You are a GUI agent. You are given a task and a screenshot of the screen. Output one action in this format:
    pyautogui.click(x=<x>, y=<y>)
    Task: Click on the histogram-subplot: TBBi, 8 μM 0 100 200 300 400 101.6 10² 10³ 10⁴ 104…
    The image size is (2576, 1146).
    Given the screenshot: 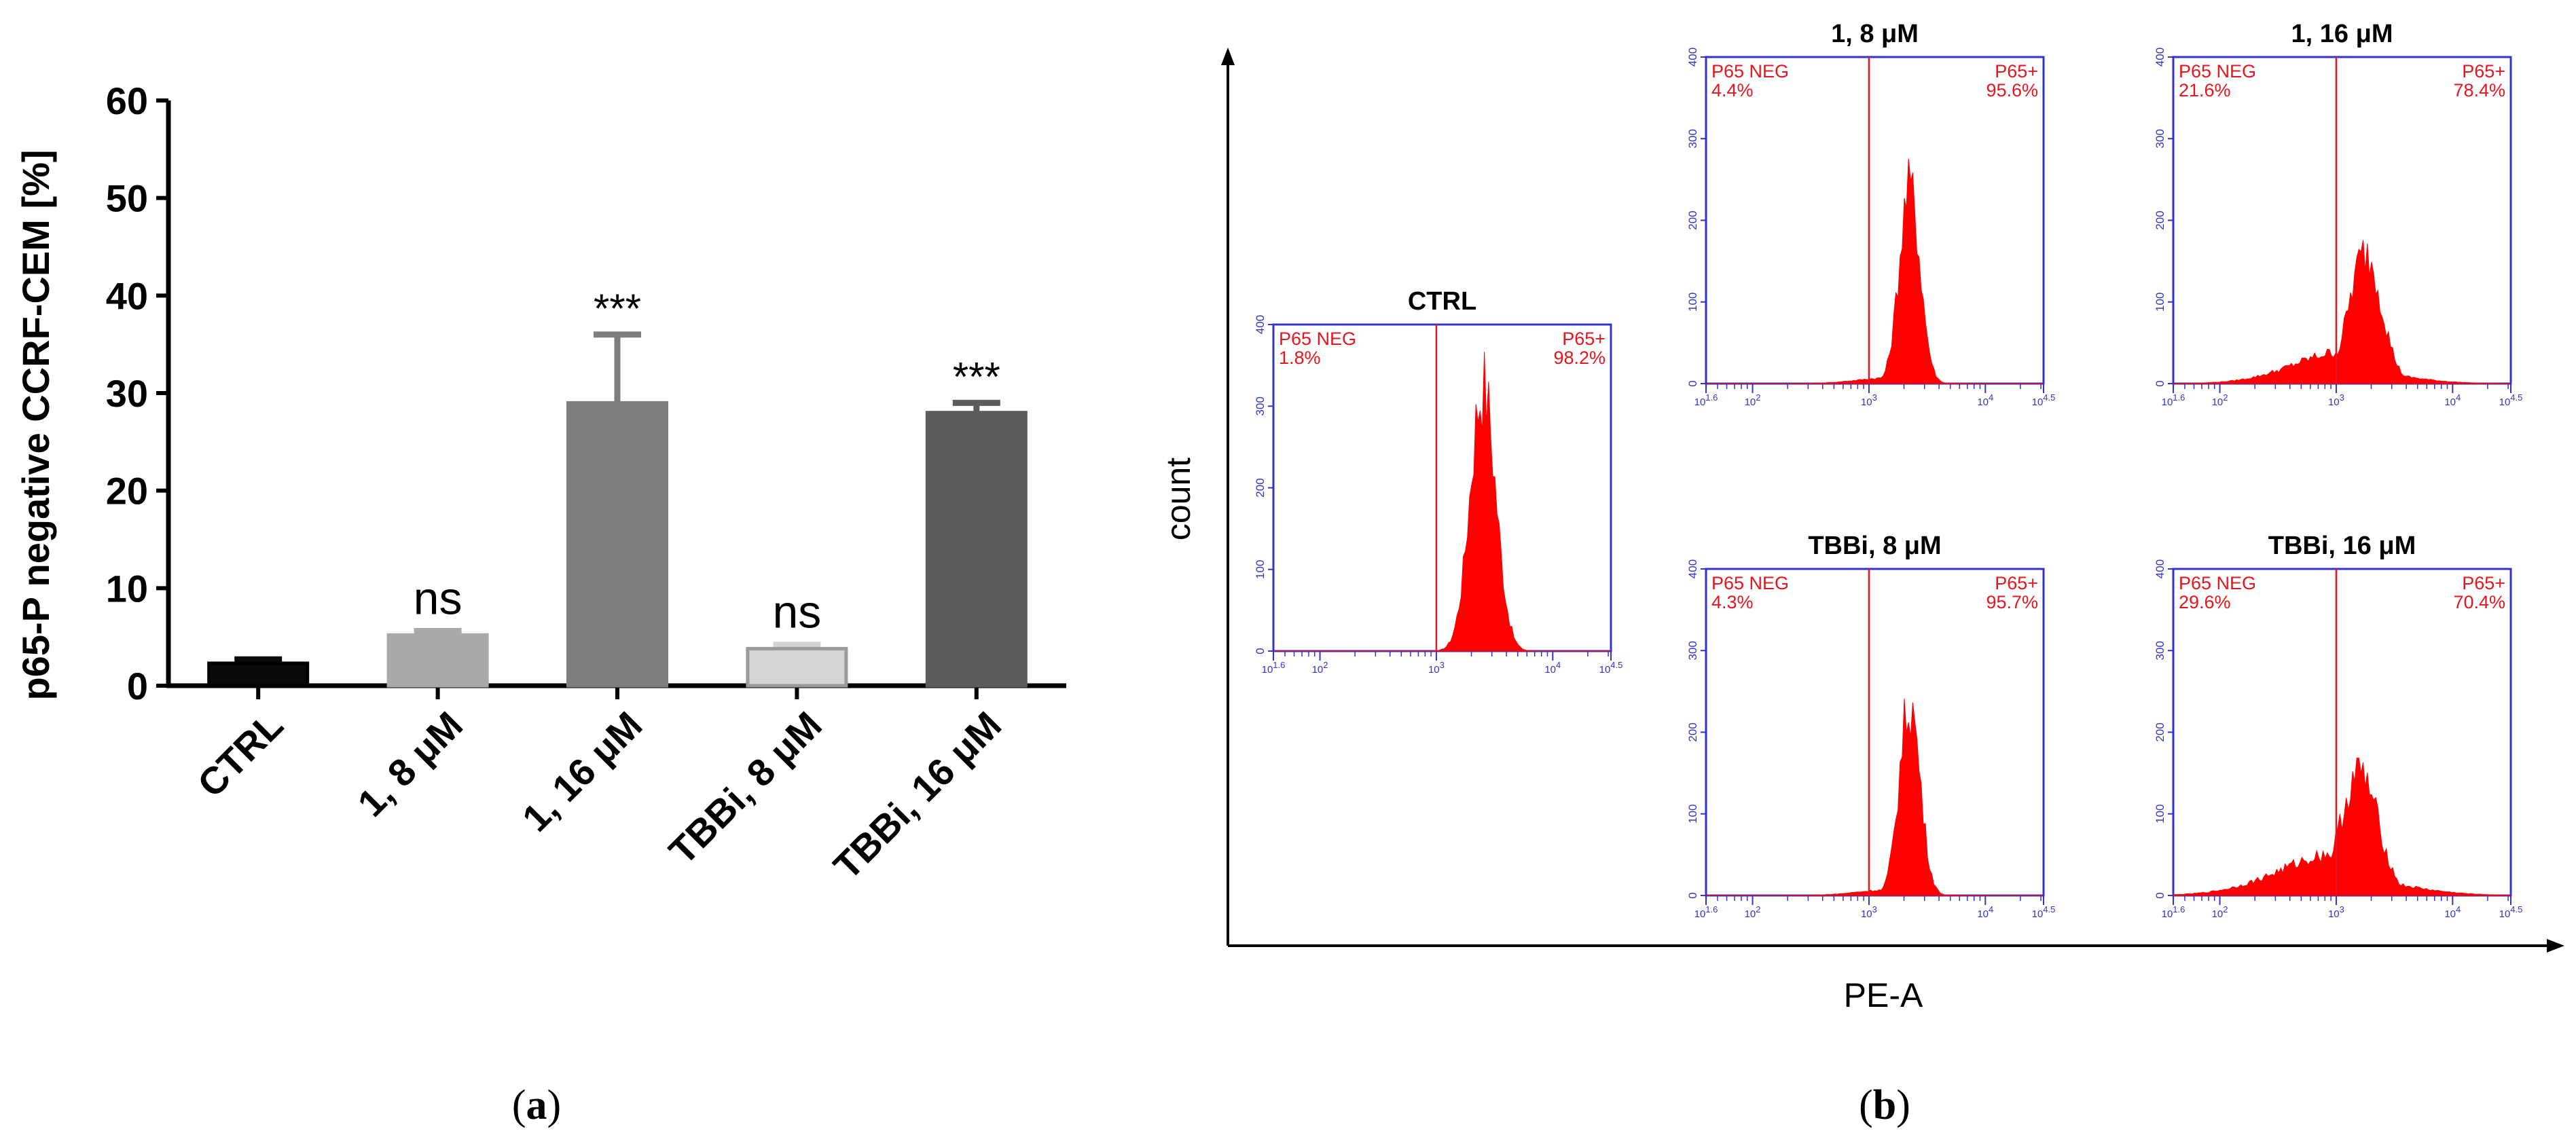 What is the action you would take?
    pyautogui.click(x=1870, y=726)
    